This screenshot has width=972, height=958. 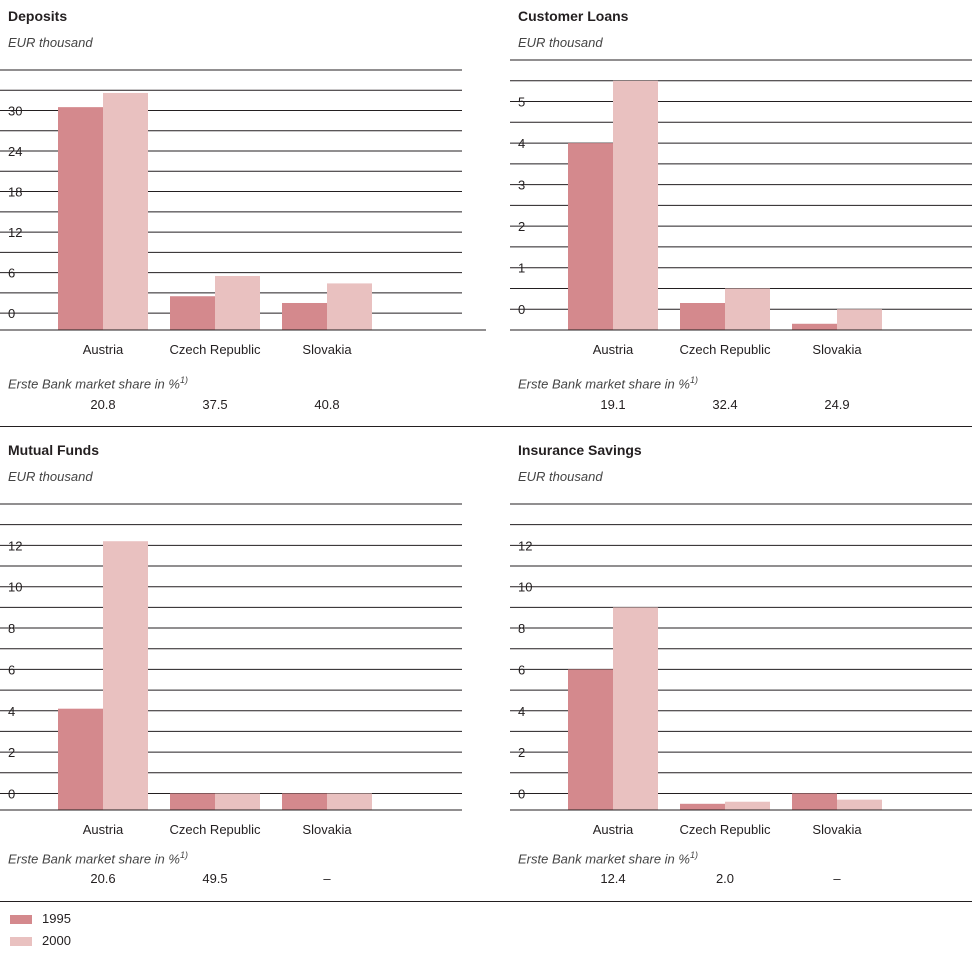 I want to click on chart-title: Mutual Funds, so click(x=53, y=450).